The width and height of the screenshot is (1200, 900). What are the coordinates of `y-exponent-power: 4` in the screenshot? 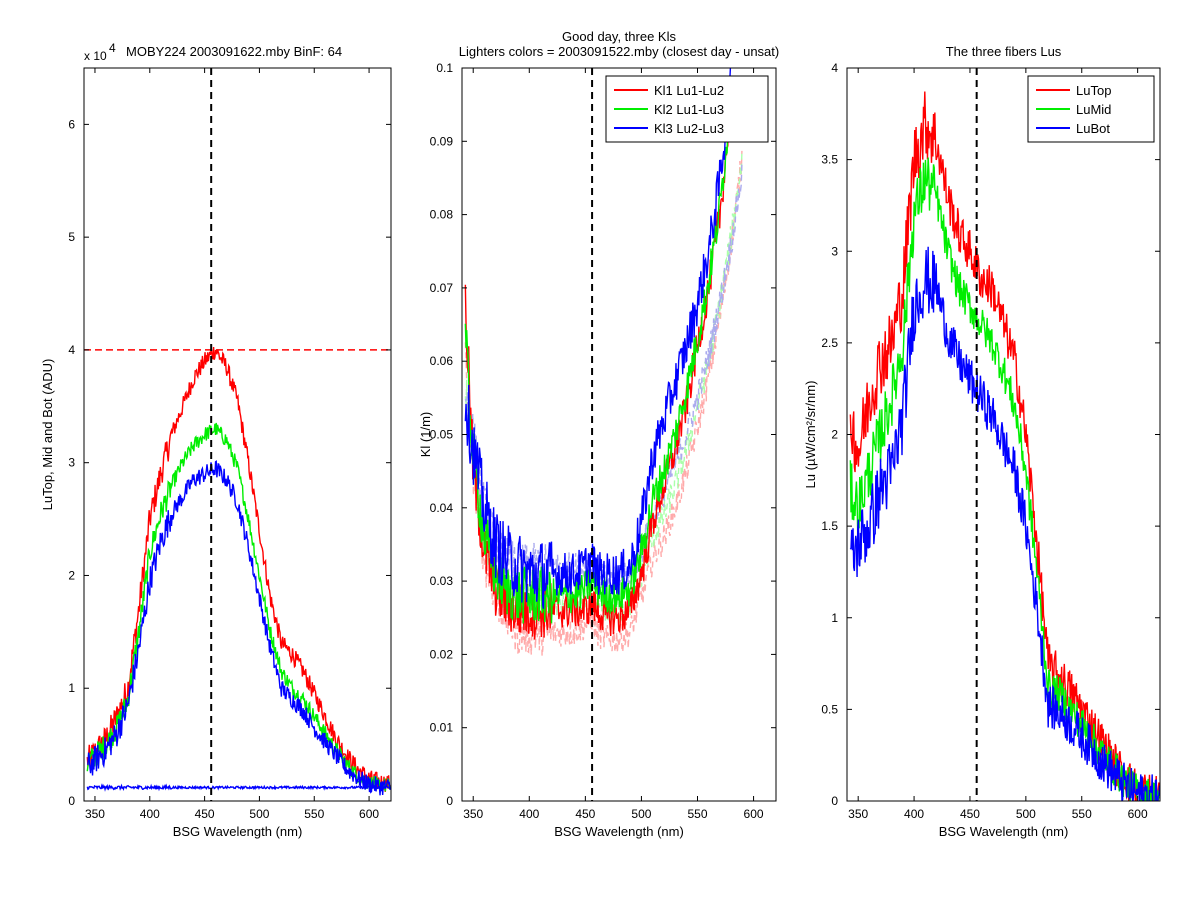 It's located at (112, 48).